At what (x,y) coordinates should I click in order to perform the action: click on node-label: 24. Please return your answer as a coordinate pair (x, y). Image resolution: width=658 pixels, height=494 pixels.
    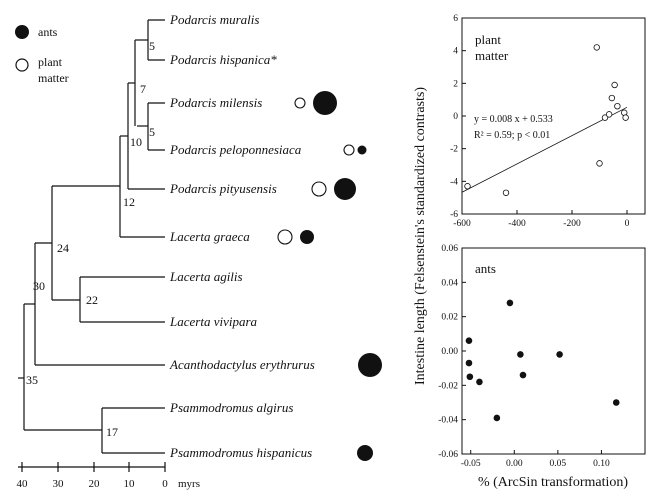
    Looking at the image, I should click on (63, 248).